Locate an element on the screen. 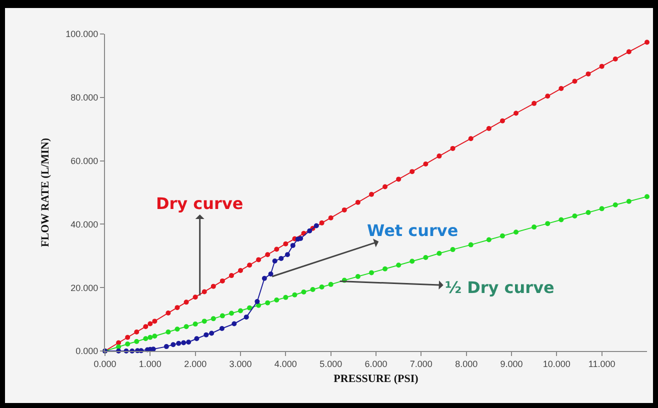 Image resolution: width=658 pixels, height=408 pixels. x-tick-label: 6.000 is located at coordinates (376, 363).